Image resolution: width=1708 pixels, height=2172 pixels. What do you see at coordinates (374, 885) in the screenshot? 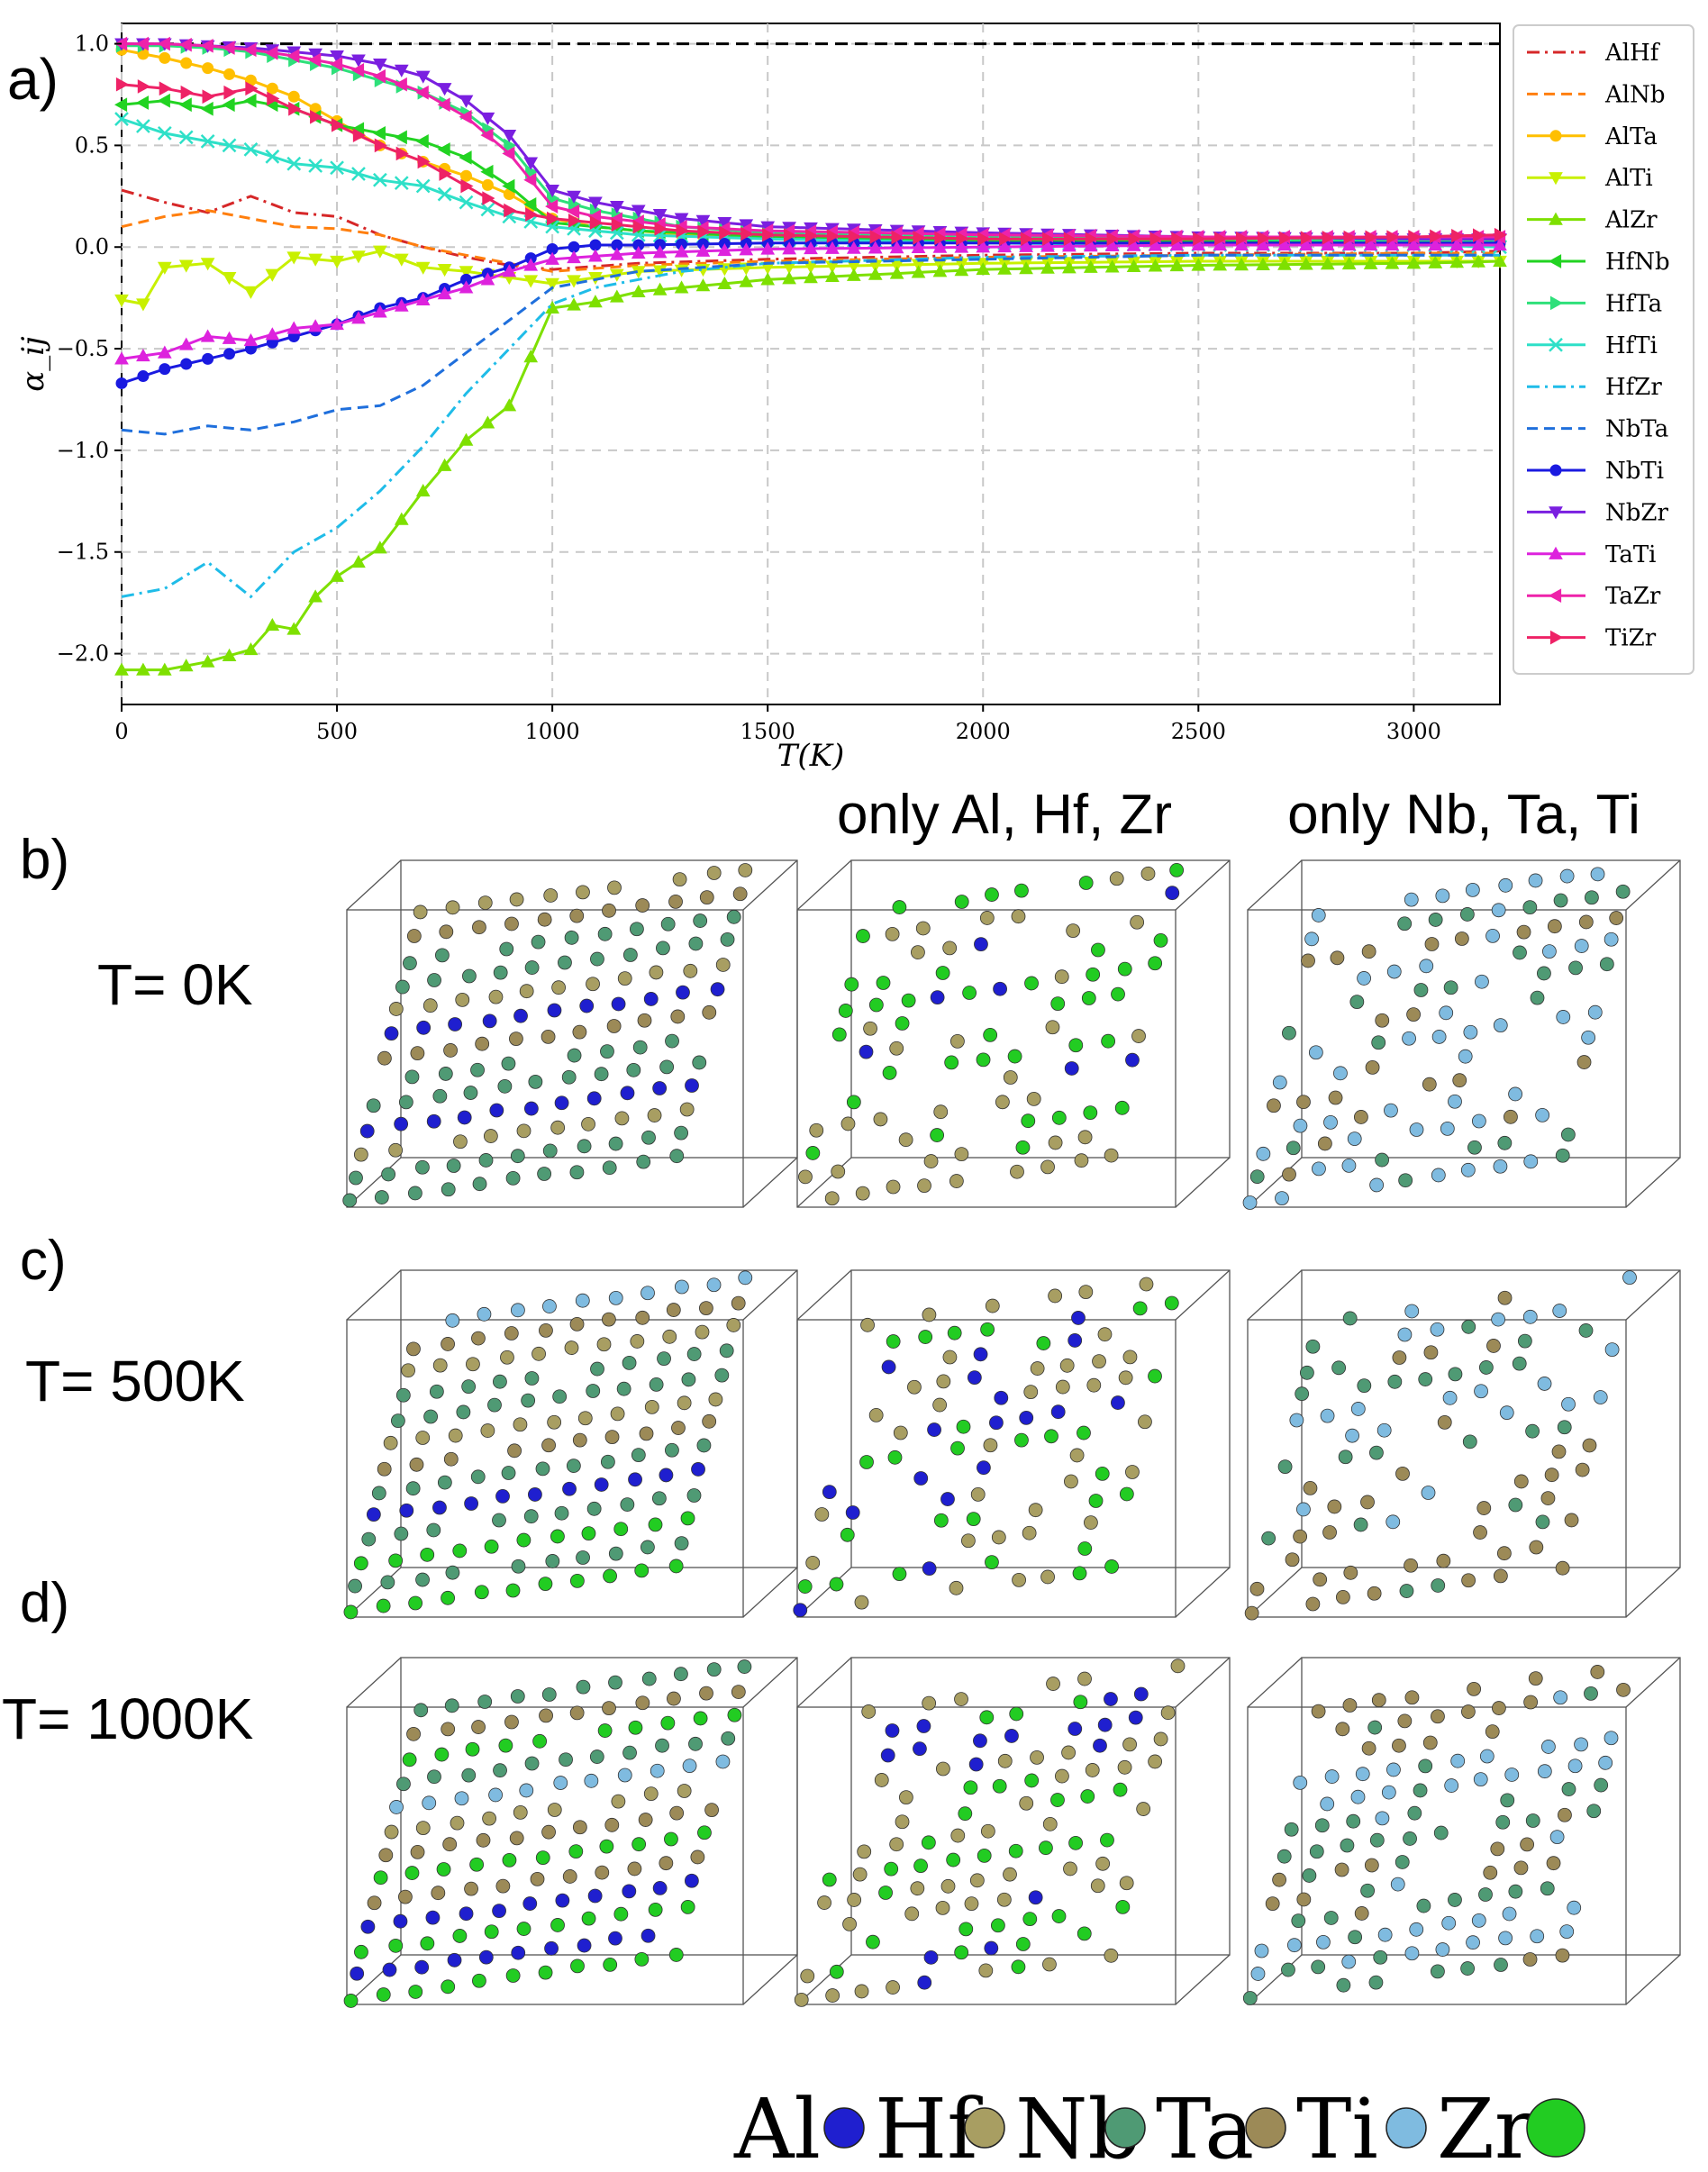
I see `cell-edge` at bounding box center [374, 885].